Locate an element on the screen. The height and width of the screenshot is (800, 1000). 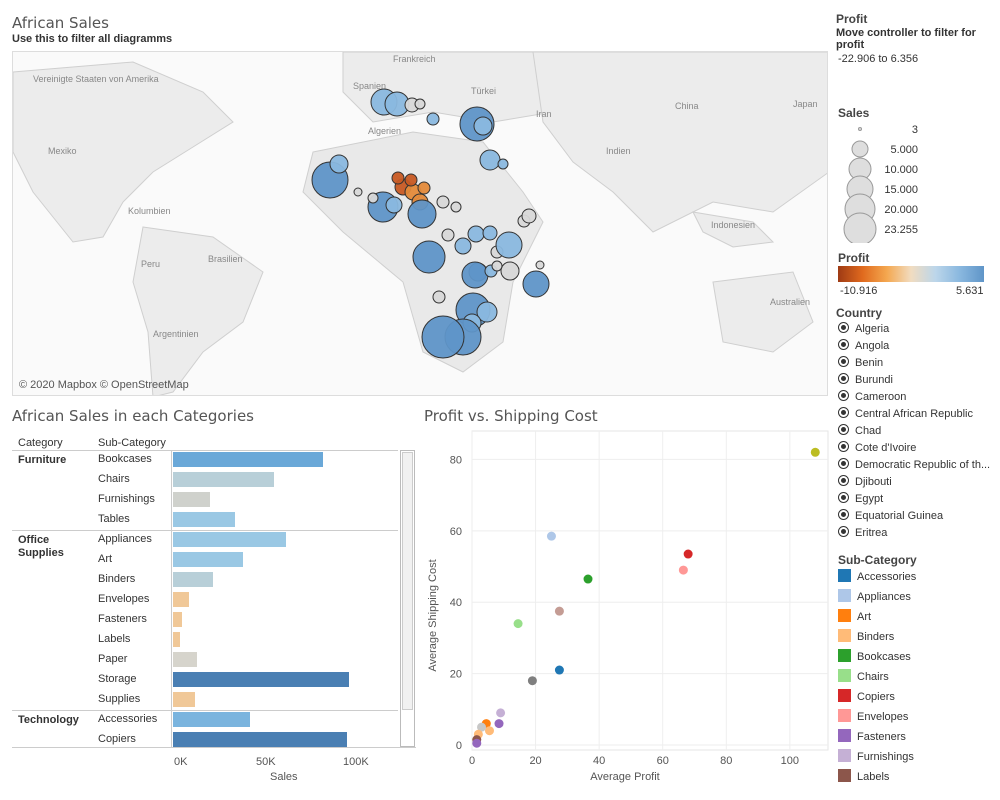
country-filter-item: Djibouti is located at coordinates (865, 481).